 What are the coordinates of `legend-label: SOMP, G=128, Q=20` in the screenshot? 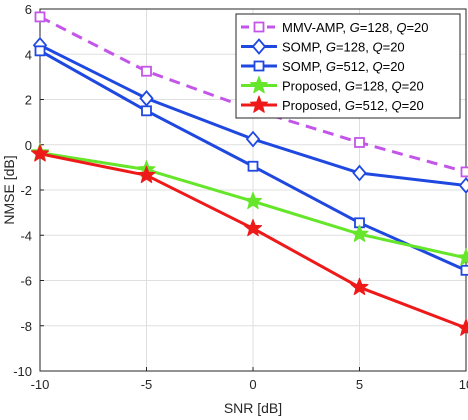 It's located at (343, 47).